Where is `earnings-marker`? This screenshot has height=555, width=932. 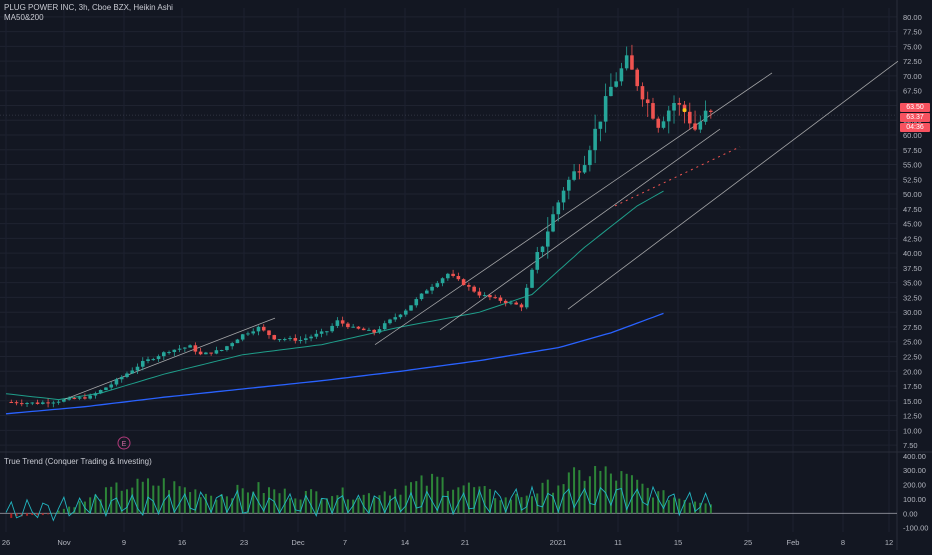
earnings-marker is located at coordinates (124, 443).